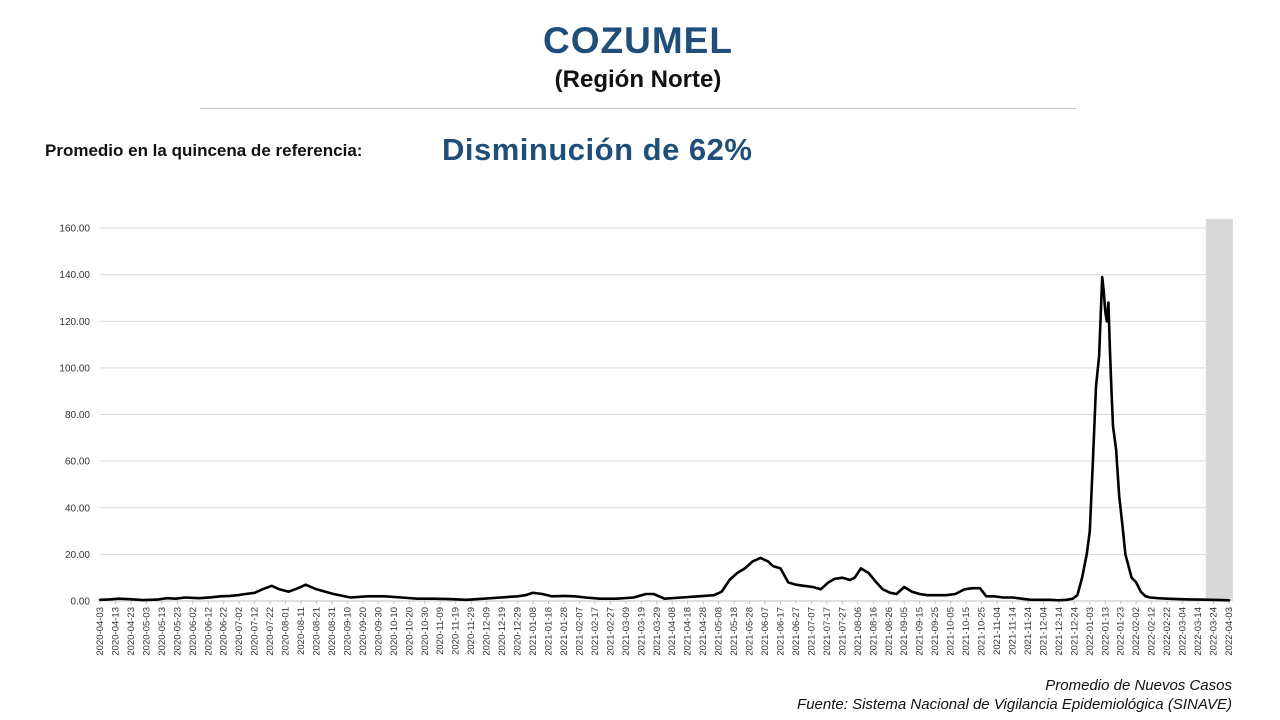 This screenshot has height=720, width=1280. Describe the element at coordinates (657, 631) in the screenshot. I see `x-tick-label: 2021-03-29` at that location.